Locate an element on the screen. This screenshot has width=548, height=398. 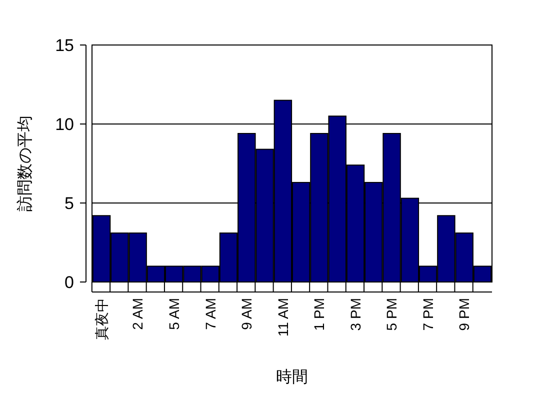
x-tick-label: 真夜中 is located at coordinates (101, 319).